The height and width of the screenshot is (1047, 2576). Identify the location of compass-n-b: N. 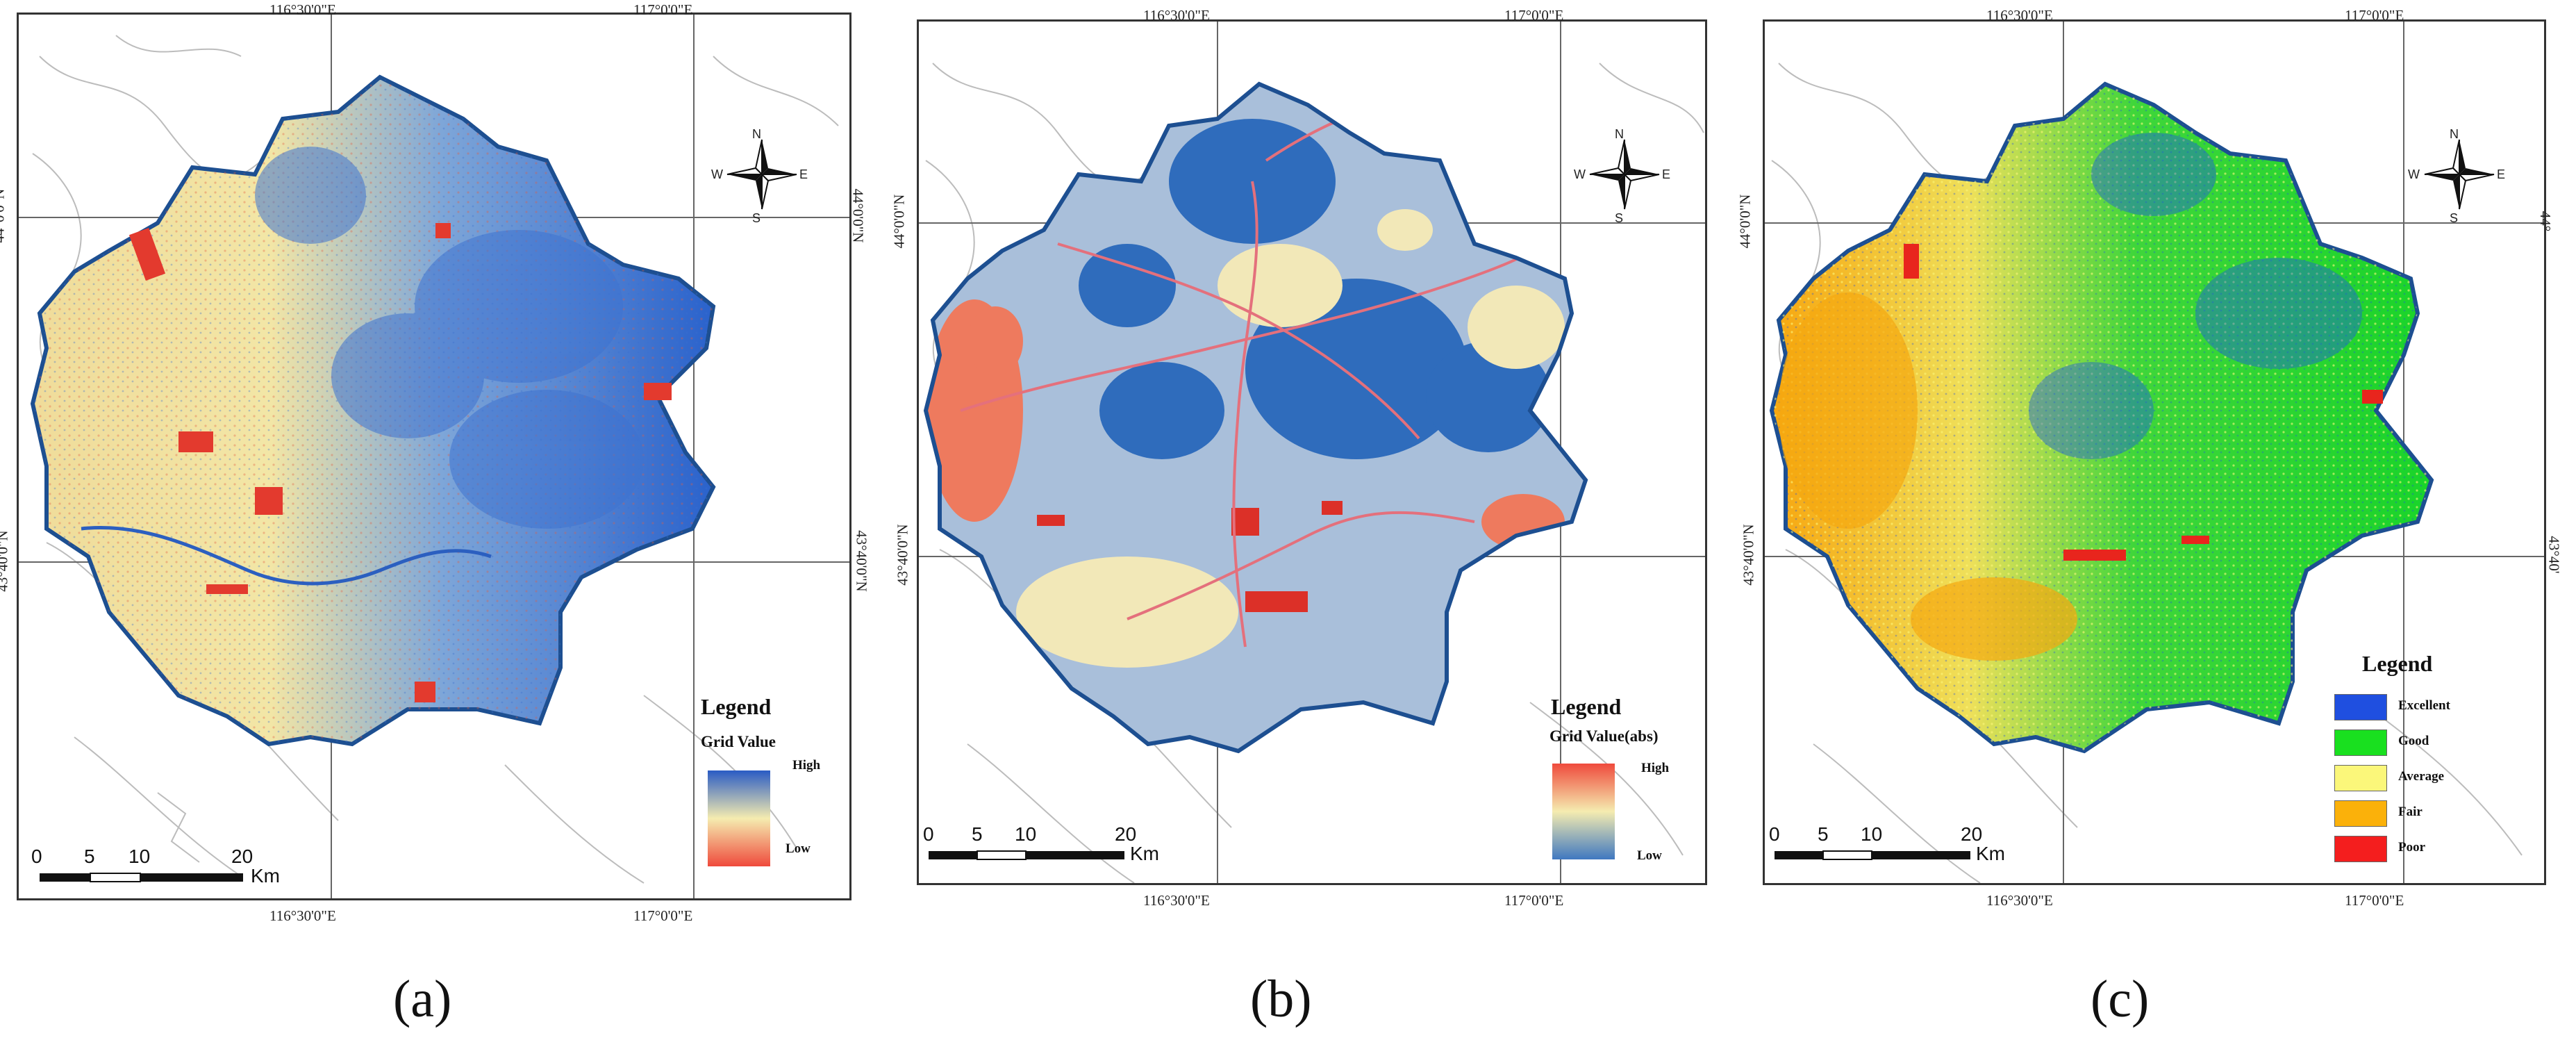
(1619, 134).